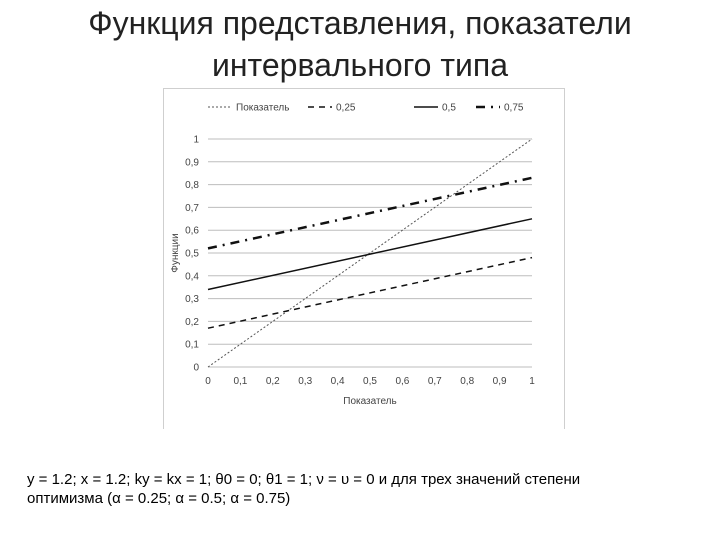 This screenshot has height=540, width=720. Describe the element at coordinates (273, 381) in the screenshot. I see `x-tick-label: 0,2` at that location.